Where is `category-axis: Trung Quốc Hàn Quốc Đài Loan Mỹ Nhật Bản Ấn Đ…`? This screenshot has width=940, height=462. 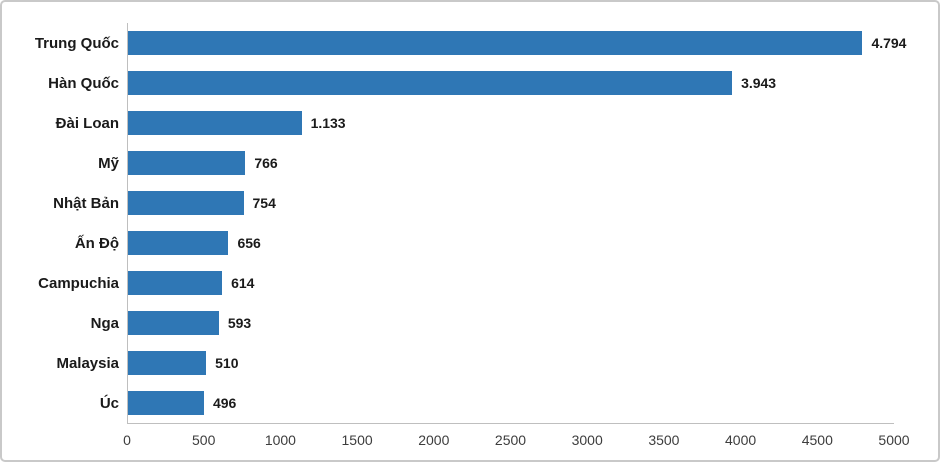 category-axis: Trung Quốc Hàn Quốc Đài Loan Mỹ Nhật Bản Ấn Đ… is located at coordinates (60, 223).